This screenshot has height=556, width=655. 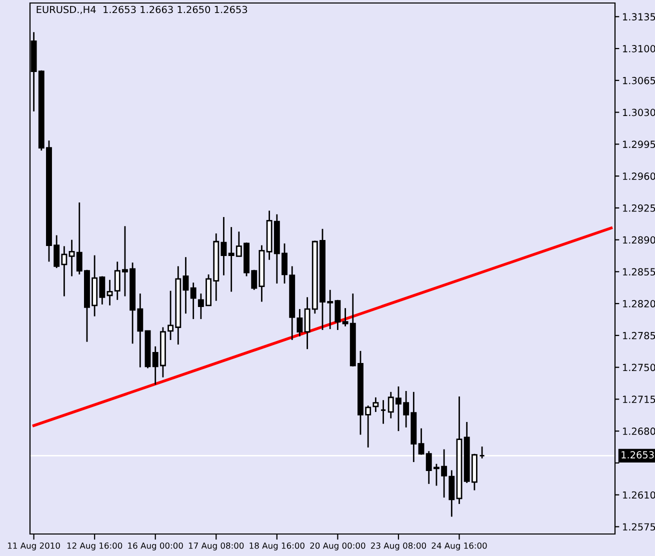 I want to click on y-tick-label: 1.2855, so click(x=639, y=272).